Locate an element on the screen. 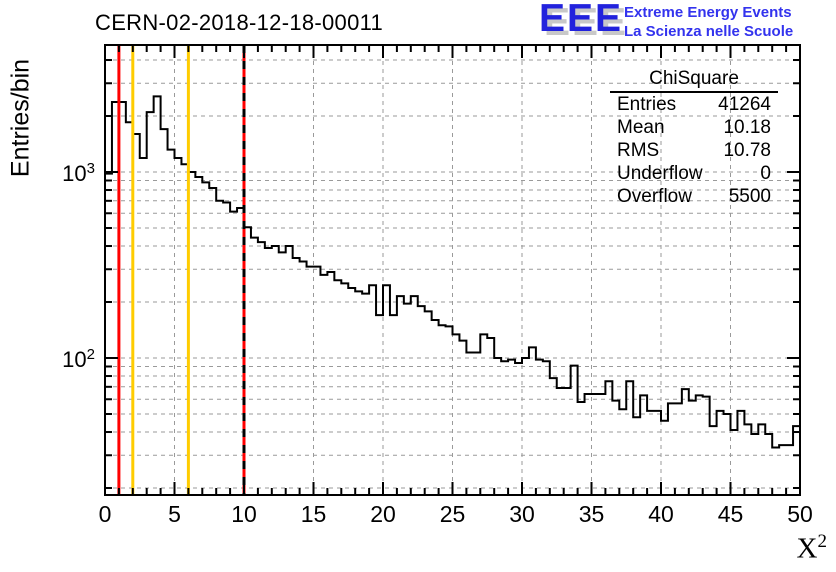 The height and width of the screenshot is (572, 836). eee-logo-line2: La Scienza nelle Scuole is located at coordinates (709, 31).